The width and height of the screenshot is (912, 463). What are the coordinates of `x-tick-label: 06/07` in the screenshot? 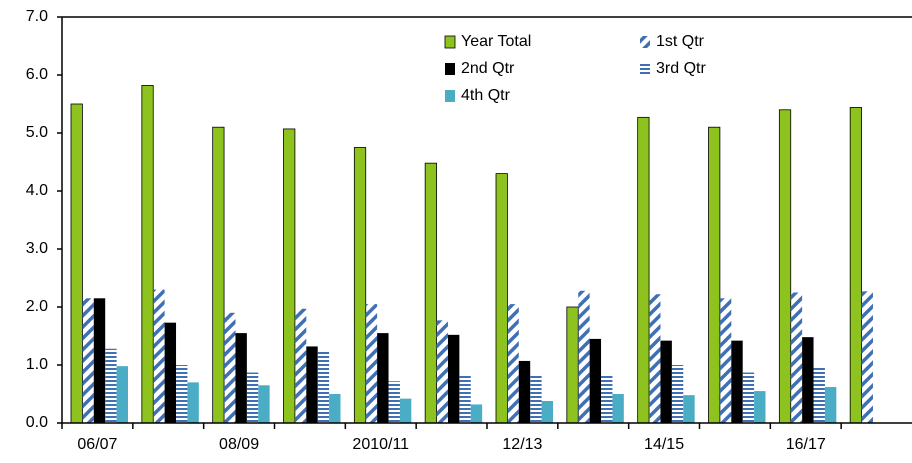 It's located at (97, 444).